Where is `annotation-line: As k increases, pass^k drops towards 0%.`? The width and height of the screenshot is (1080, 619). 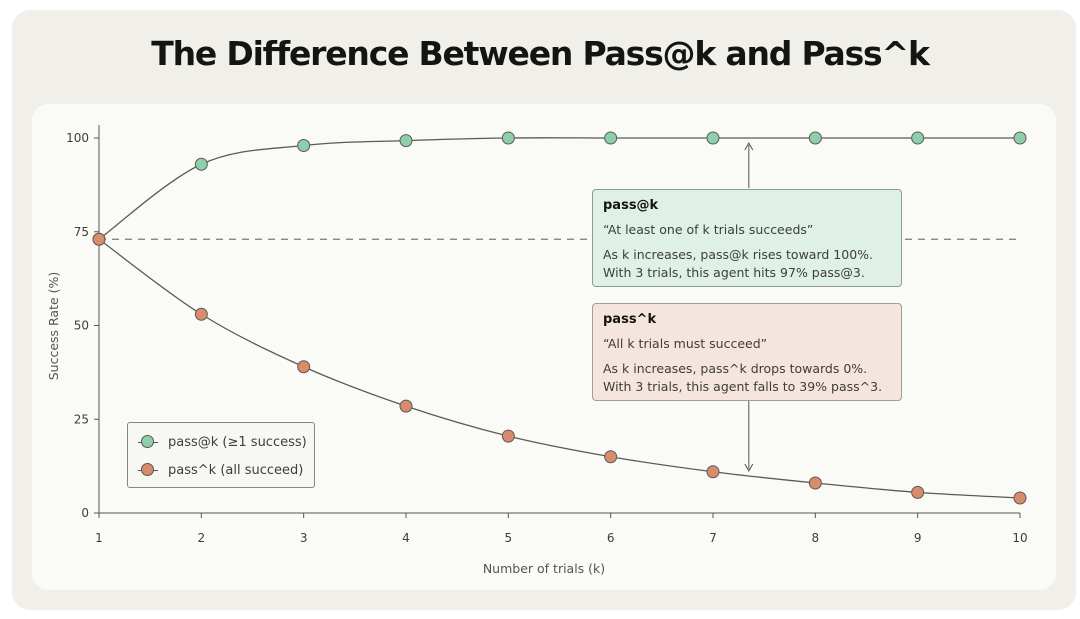 annotation-line: As k increases, pass^k drops towards 0%. is located at coordinates (735, 368).